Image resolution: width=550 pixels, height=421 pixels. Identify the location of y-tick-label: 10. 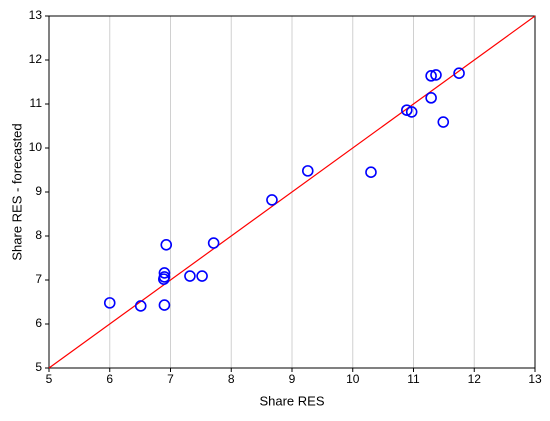
(36, 147).